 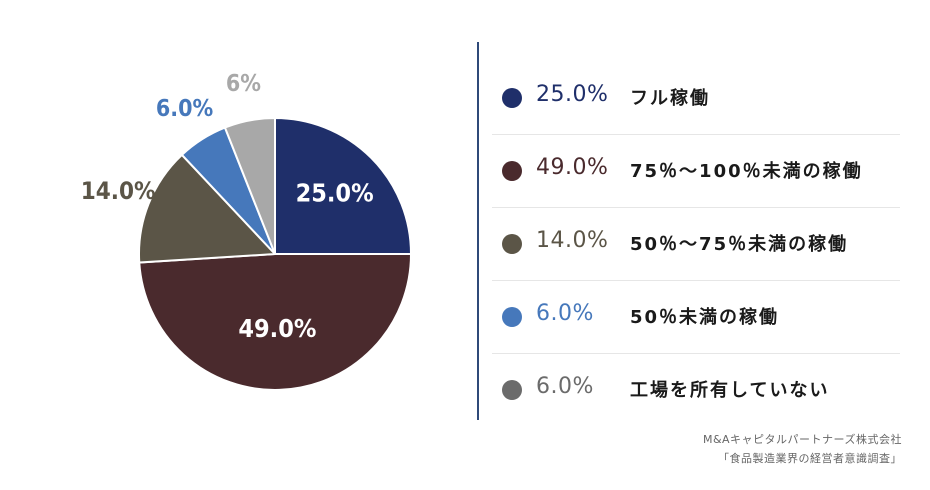 I want to click on pie-slice-label: 14.0%, so click(x=118, y=191).